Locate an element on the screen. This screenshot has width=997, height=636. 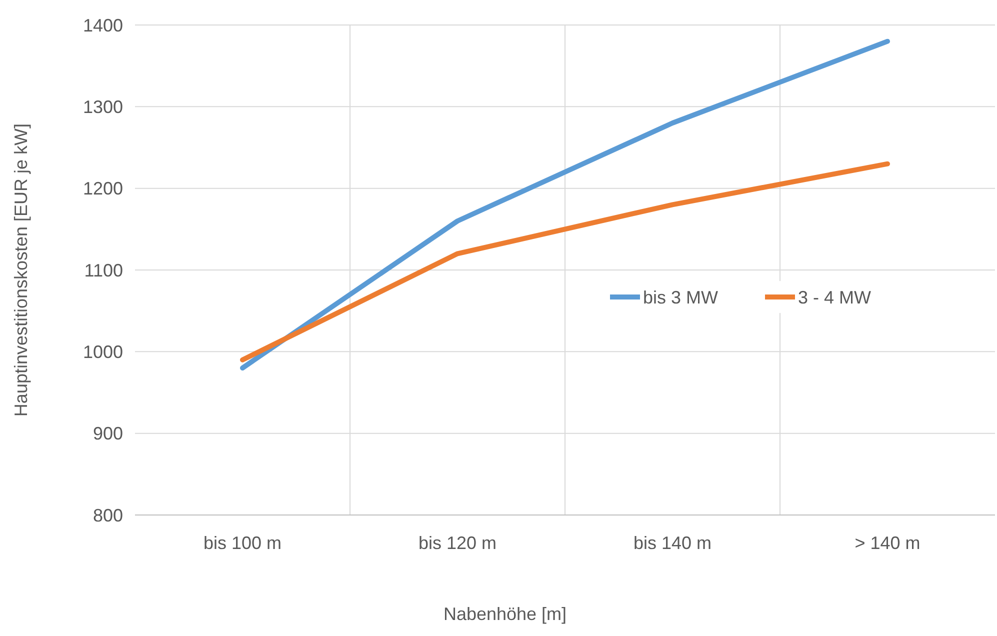
x-axis-title: Nabenhöhe [m] is located at coordinates (505, 614).